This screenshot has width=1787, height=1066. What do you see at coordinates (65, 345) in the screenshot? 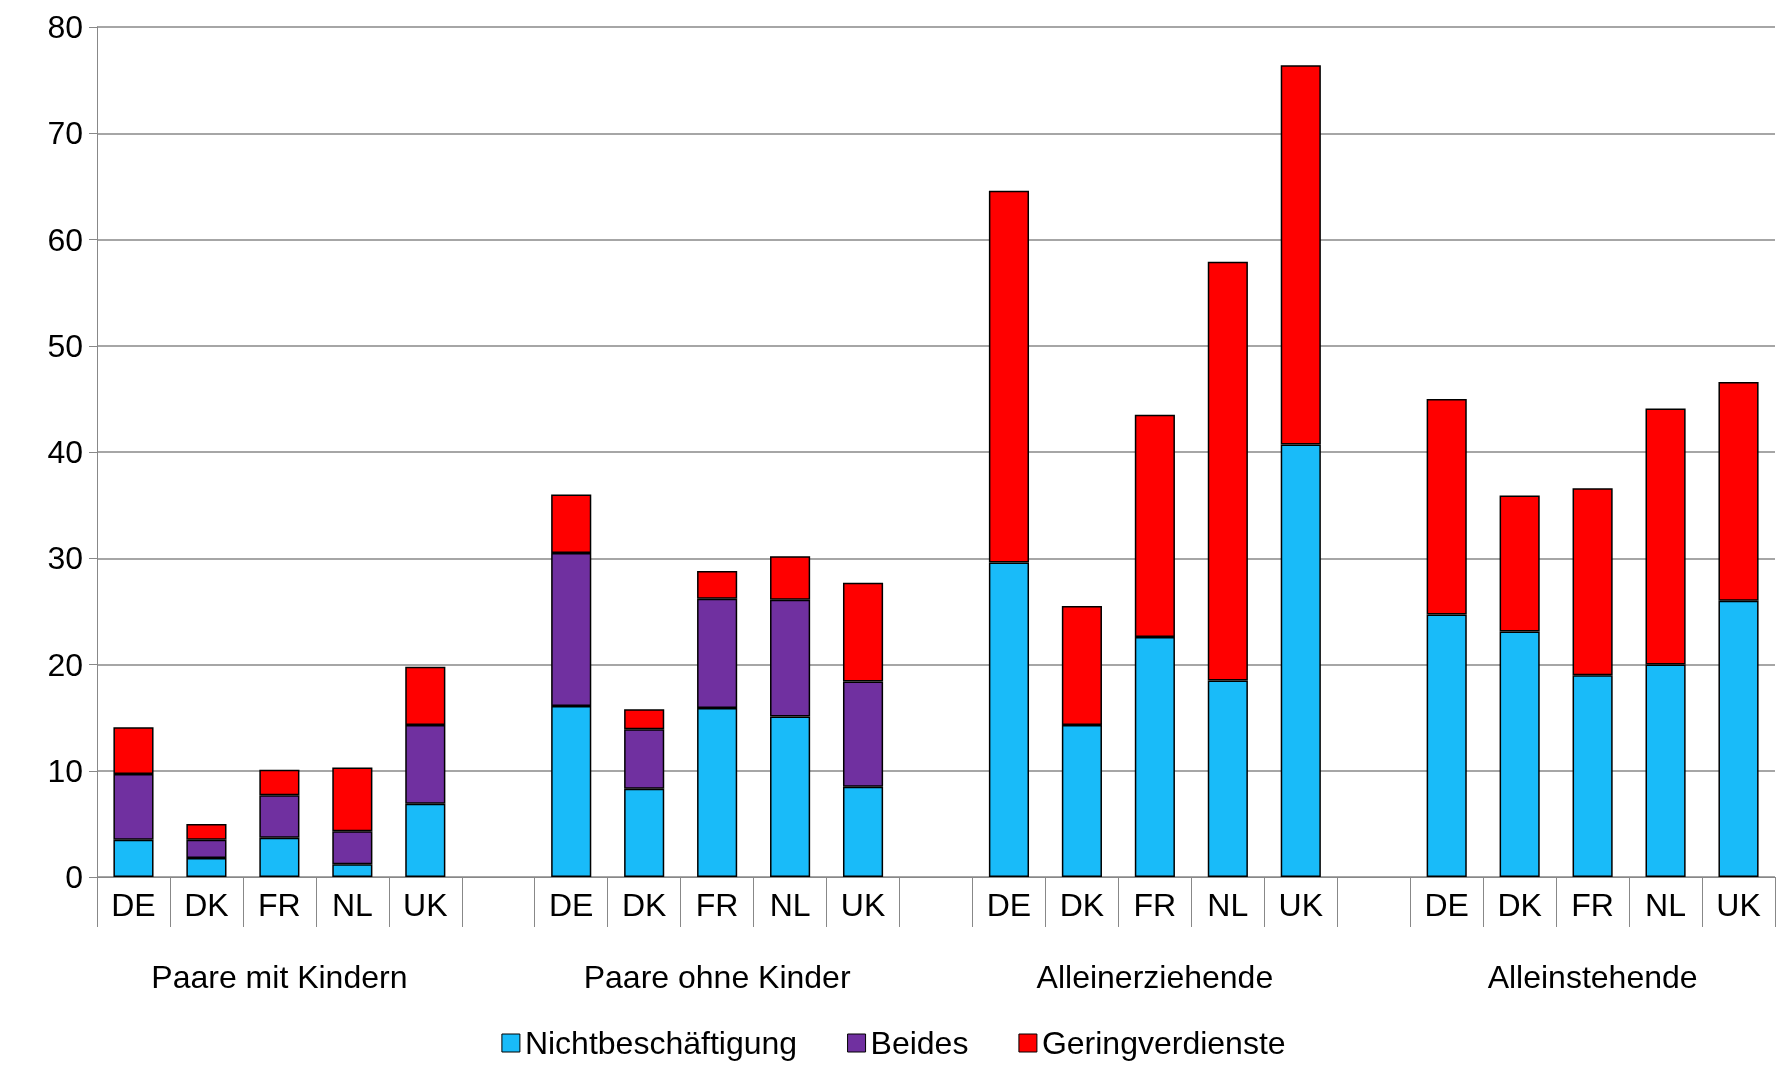
I see `y-tick-label: 50` at bounding box center [65, 345].